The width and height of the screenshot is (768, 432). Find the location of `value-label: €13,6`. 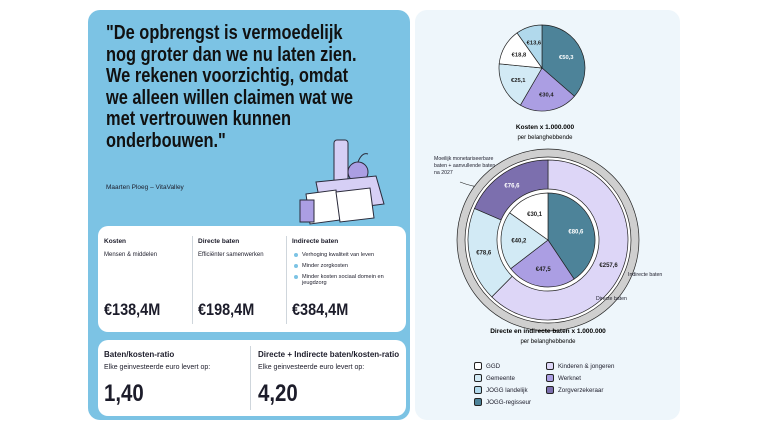

value-label: €13,6 is located at coordinates (534, 44).